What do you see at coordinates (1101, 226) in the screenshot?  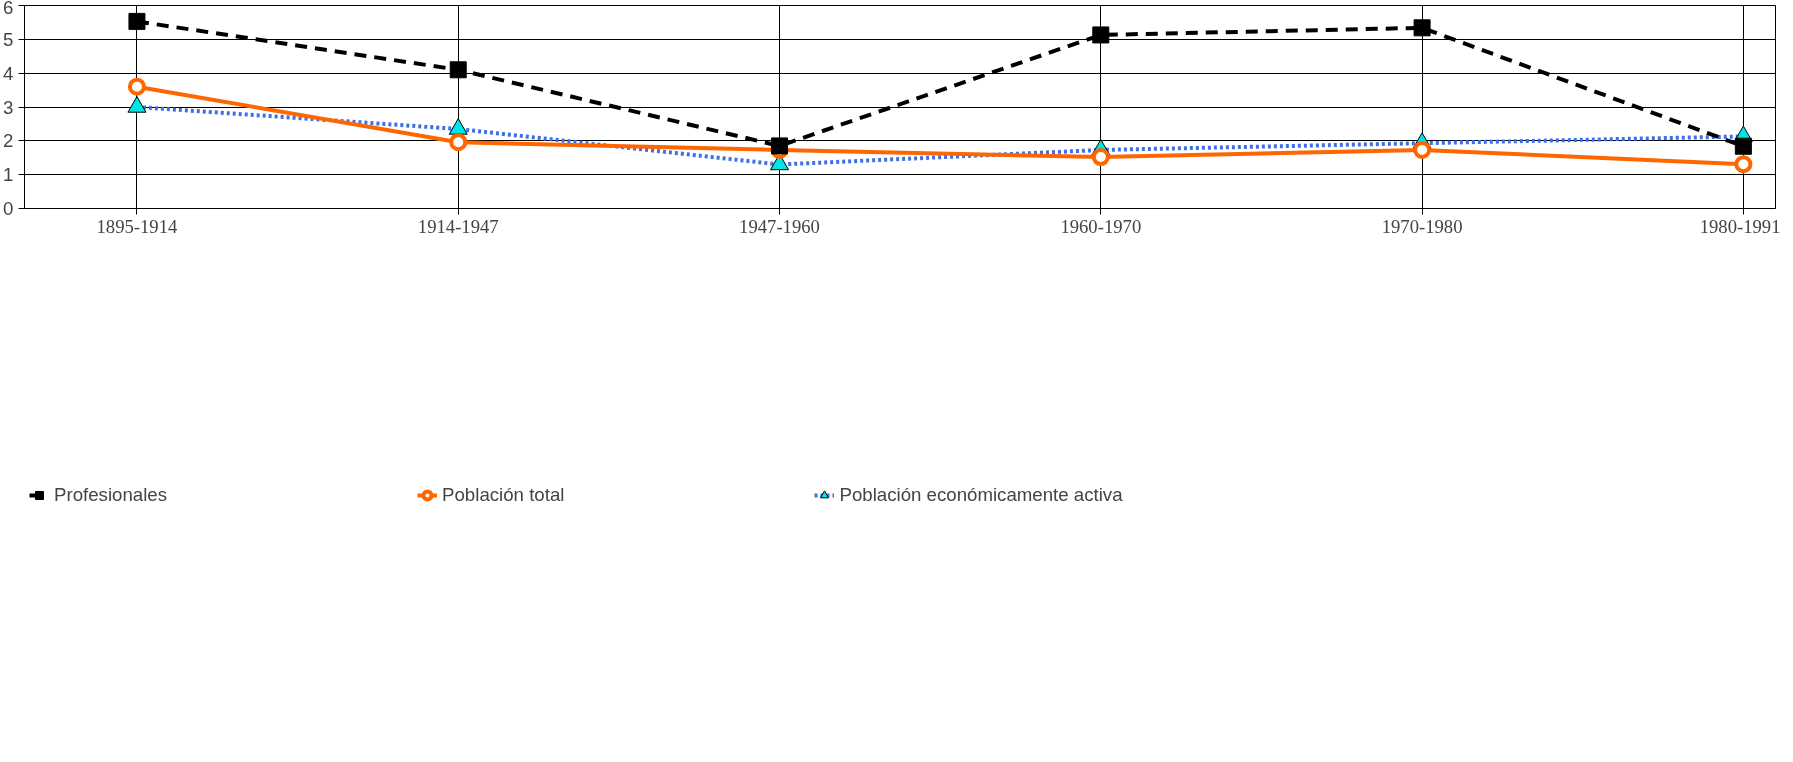 I see `x-tick-label: 1960-1970` at bounding box center [1101, 226].